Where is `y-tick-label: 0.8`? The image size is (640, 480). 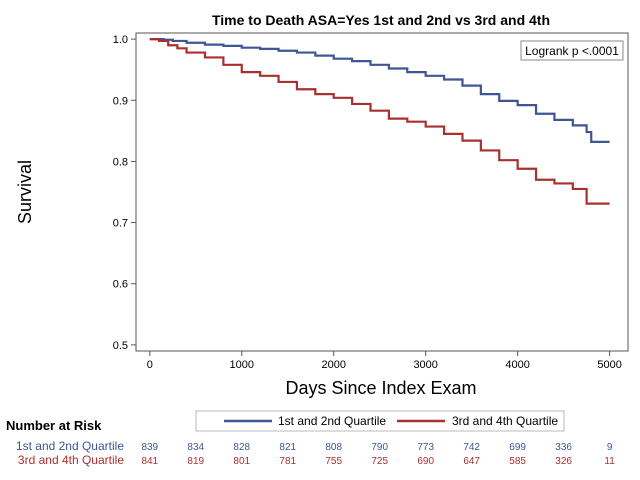 y-tick-label: 0.8 is located at coordinates (120, 162).